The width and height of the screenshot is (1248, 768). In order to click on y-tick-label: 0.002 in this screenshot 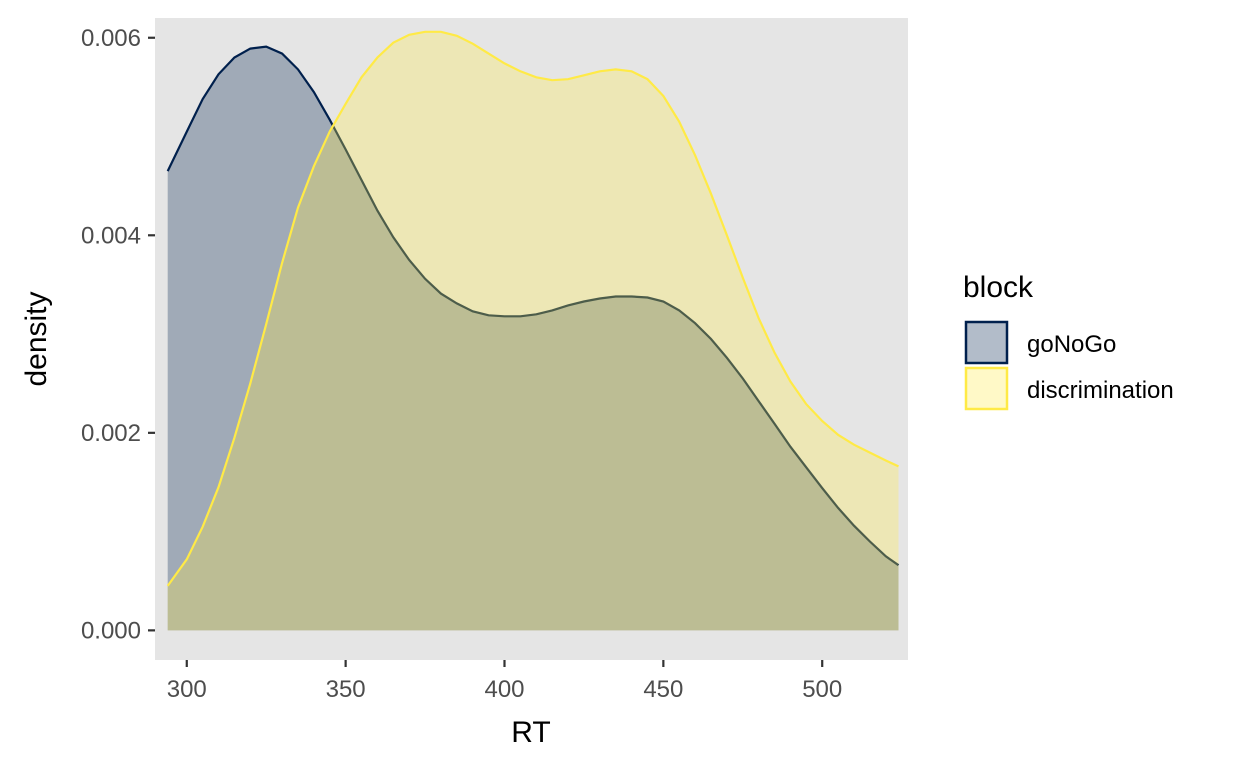, I will do `click(111, 433)`.